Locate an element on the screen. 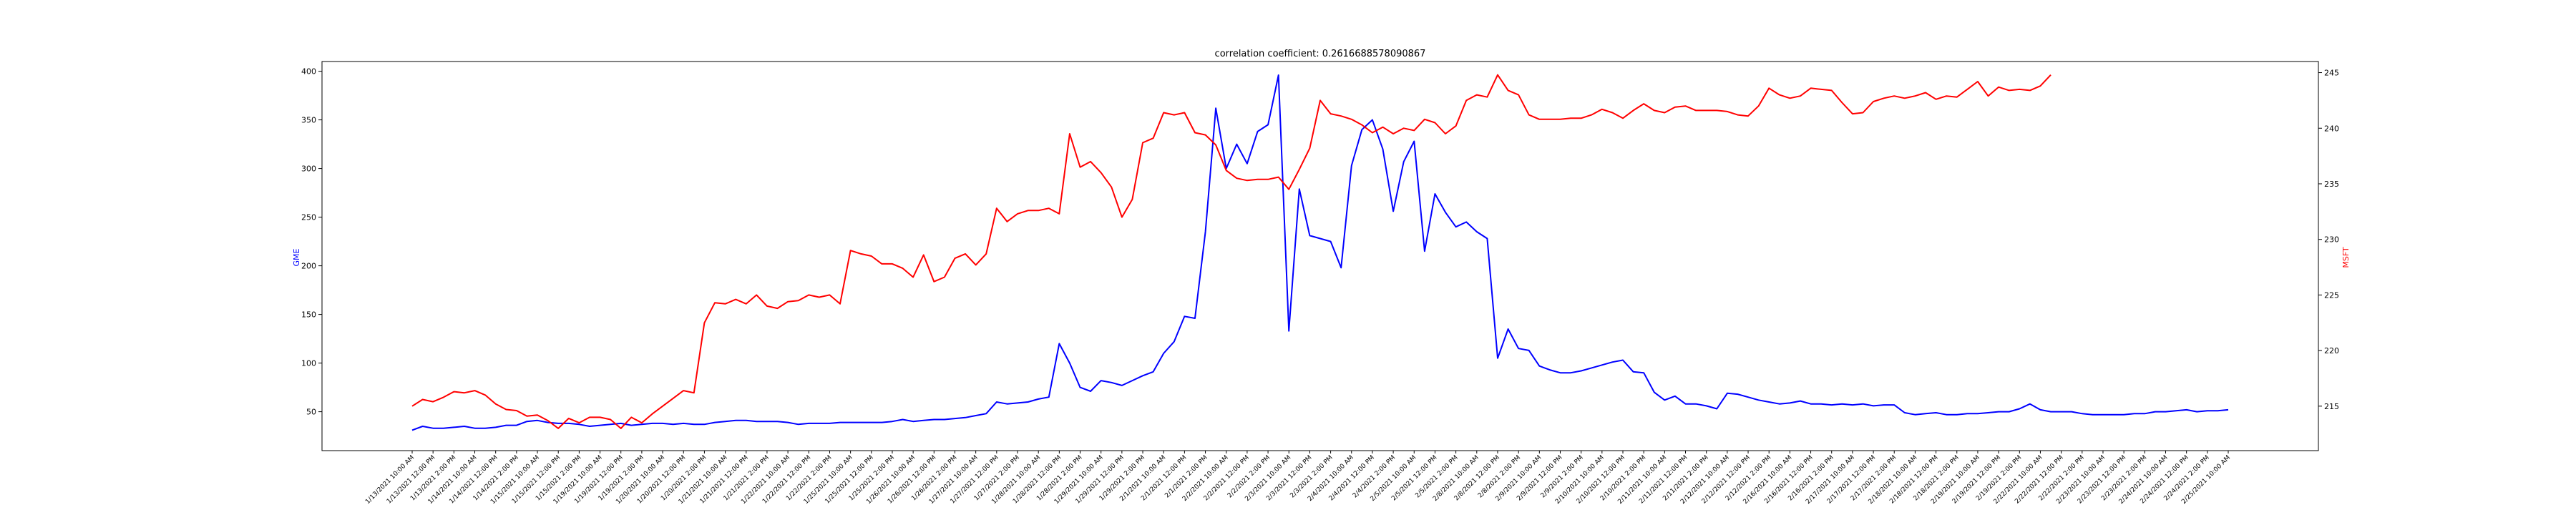 Image resolution: width=2576 pixels, height=515 pixels. y-axis-right-label: MSFT is located at coordinates (2346, 257).